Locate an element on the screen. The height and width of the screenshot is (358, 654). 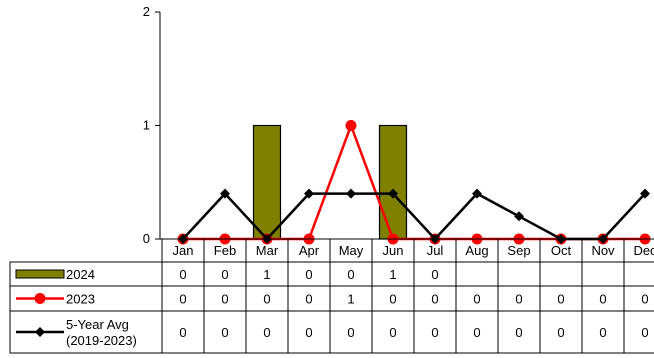
month-label: Nov is located at coordinates (603, 250).